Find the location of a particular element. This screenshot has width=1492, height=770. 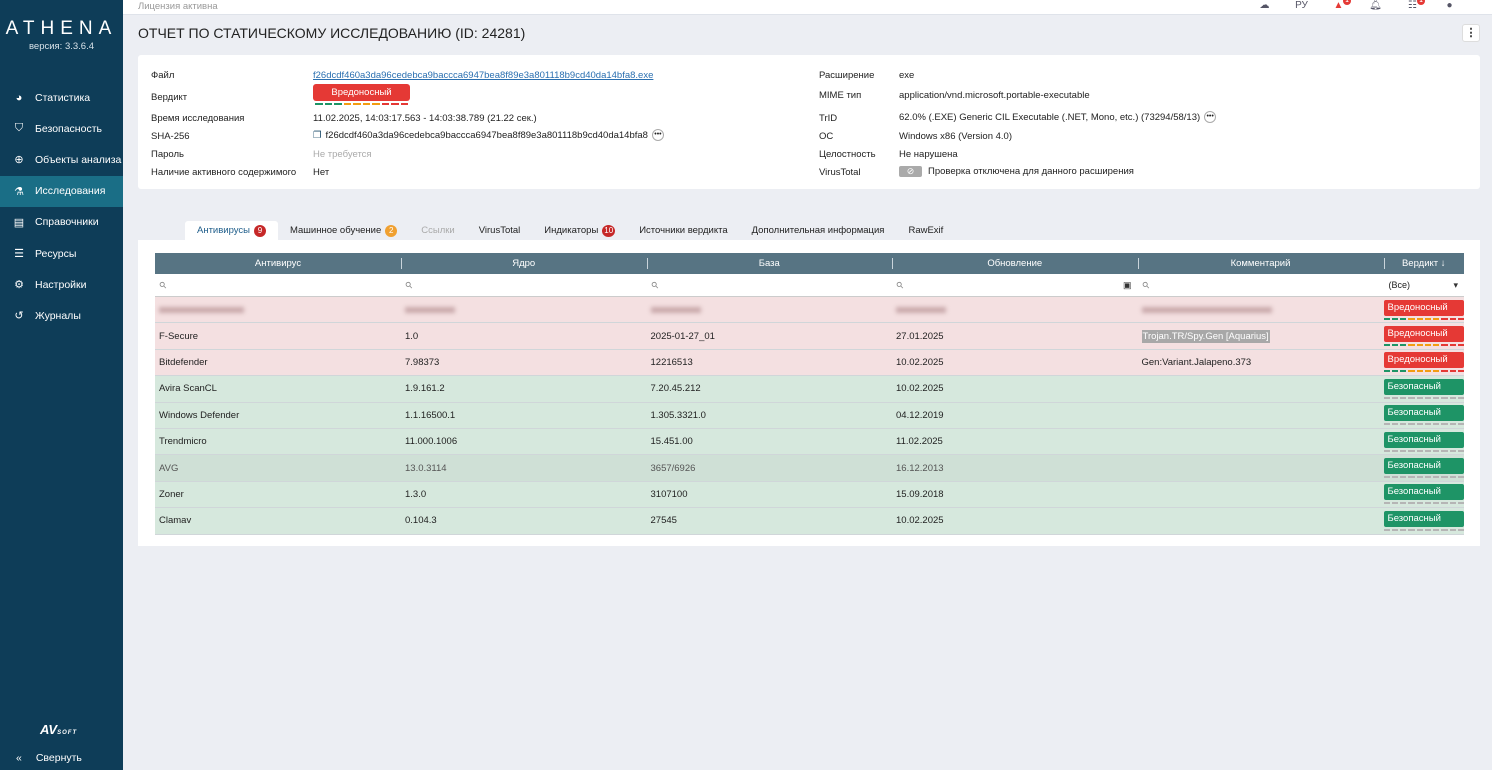

tab-3: VirusTotal is located at coordinates (500, 230).